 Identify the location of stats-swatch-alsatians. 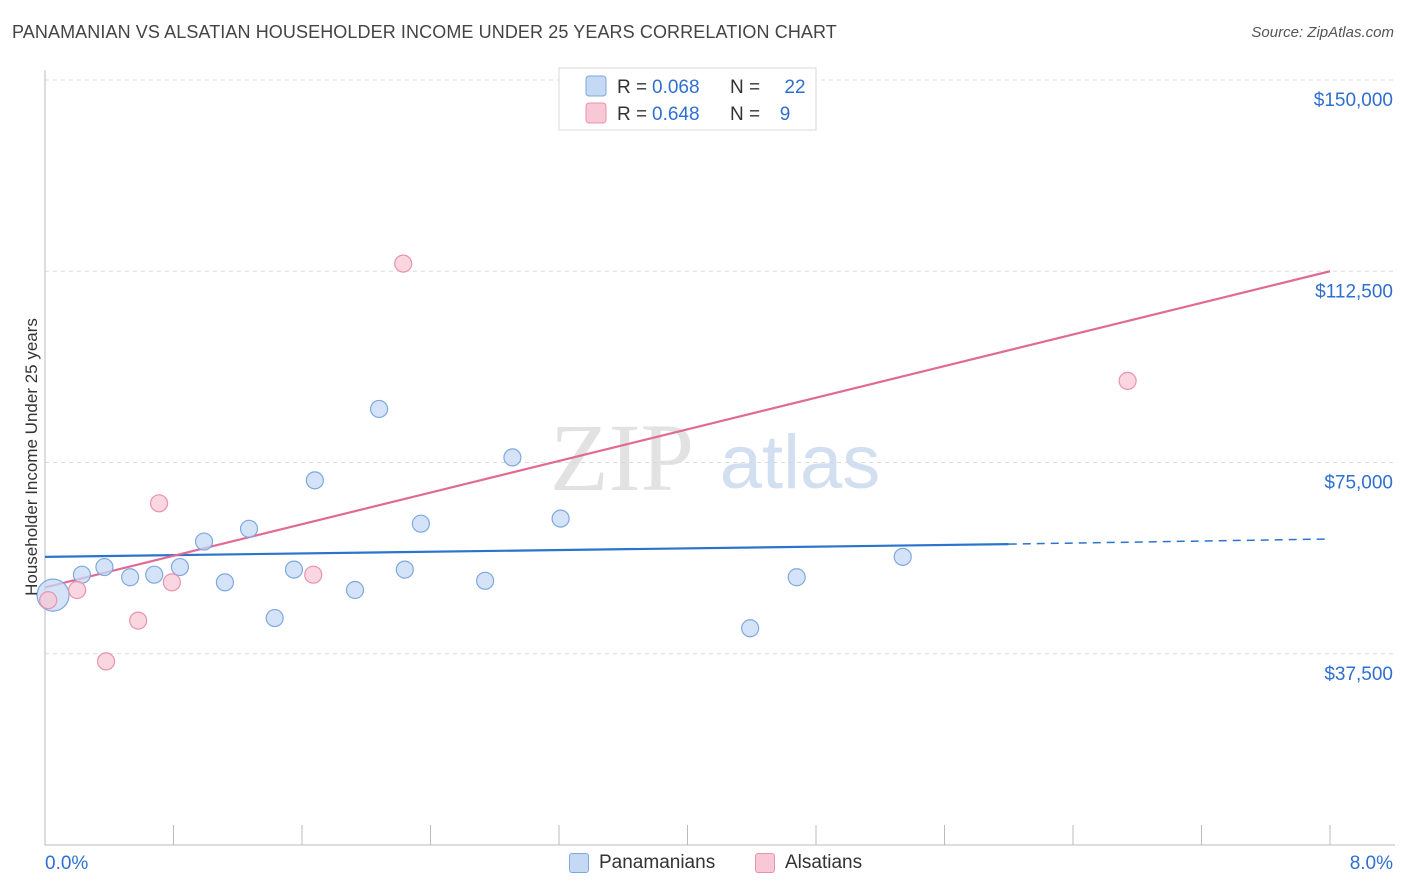
(596, 113).